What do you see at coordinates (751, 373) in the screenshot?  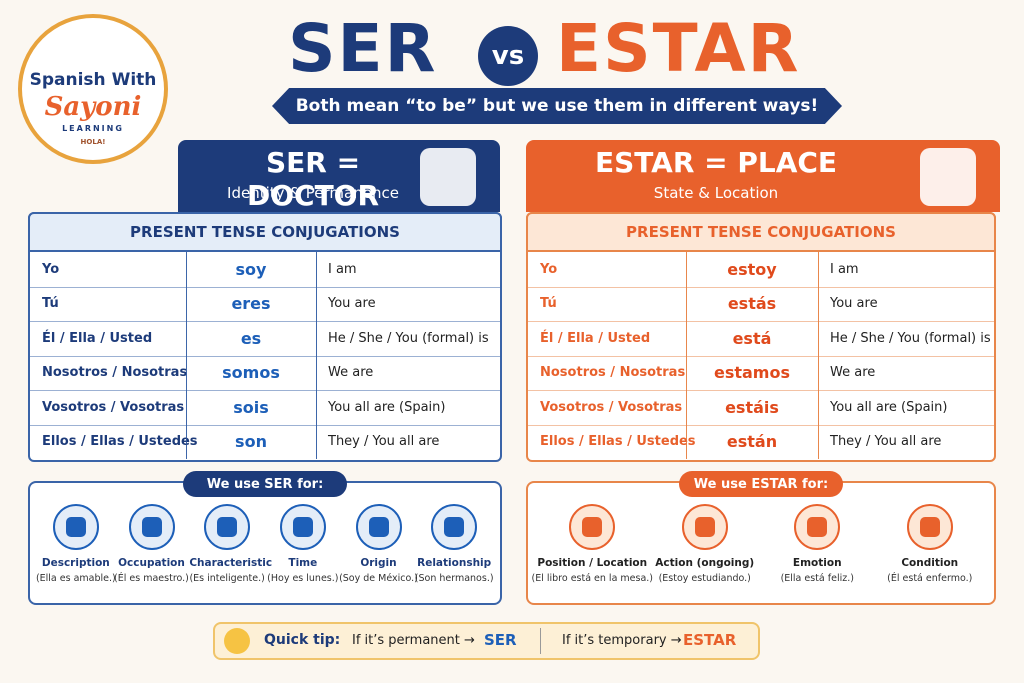 I see `verb-form: estamos` at bounding box center [751, 373].